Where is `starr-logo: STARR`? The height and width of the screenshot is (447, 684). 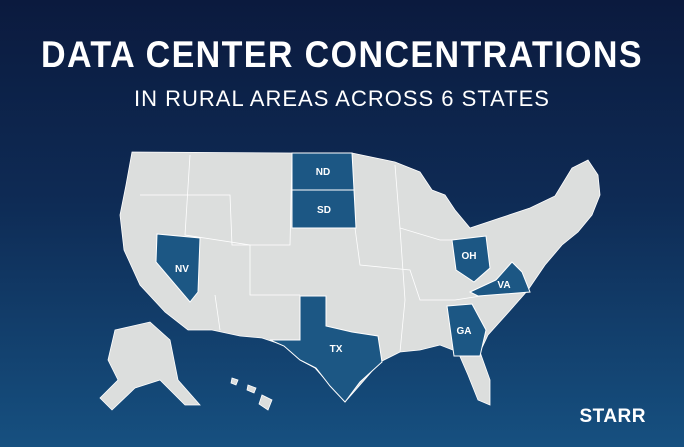 starr-logo: STARR is located at coordinates (612, 416).